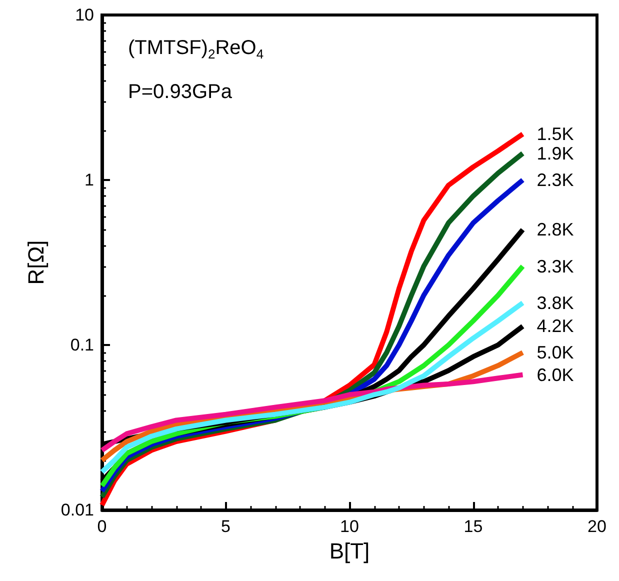  I want to click on y-tick-label: 10, so click(84, 15).